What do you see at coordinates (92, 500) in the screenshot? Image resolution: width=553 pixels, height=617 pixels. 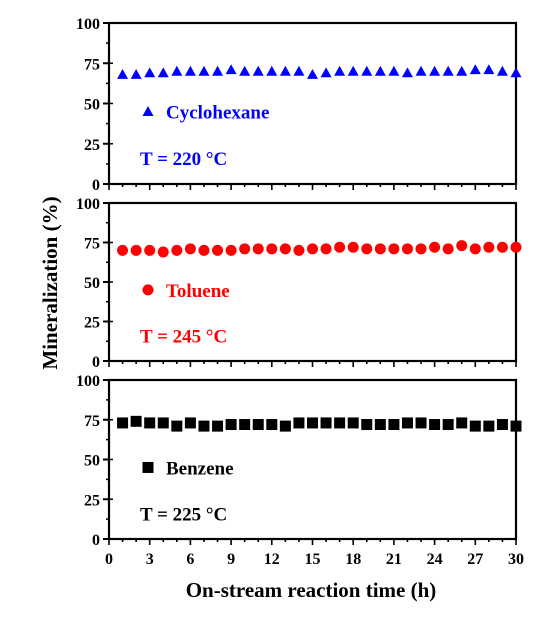 I see `y-tick-label: 25` at bounding box center [92, 500].